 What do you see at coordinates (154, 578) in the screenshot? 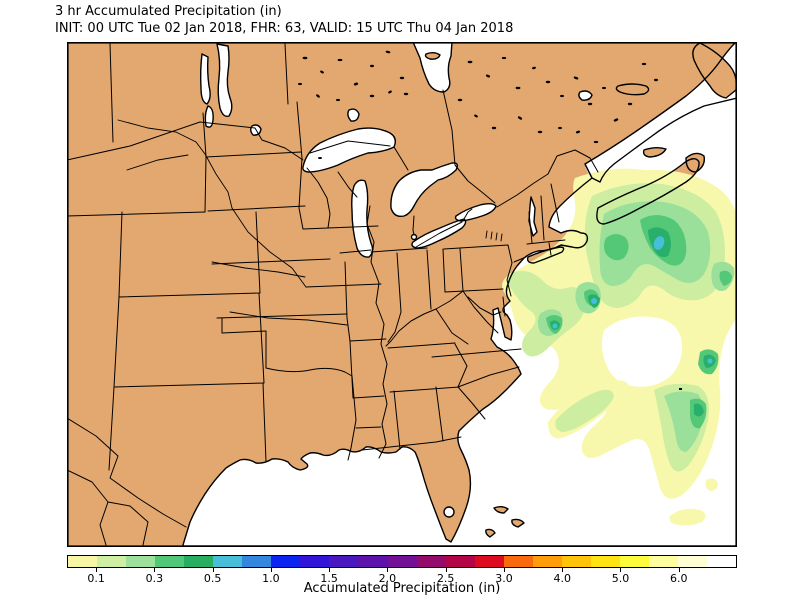
I see `colorbar-tick-label: 0.3` at bounding box center [154, 578].